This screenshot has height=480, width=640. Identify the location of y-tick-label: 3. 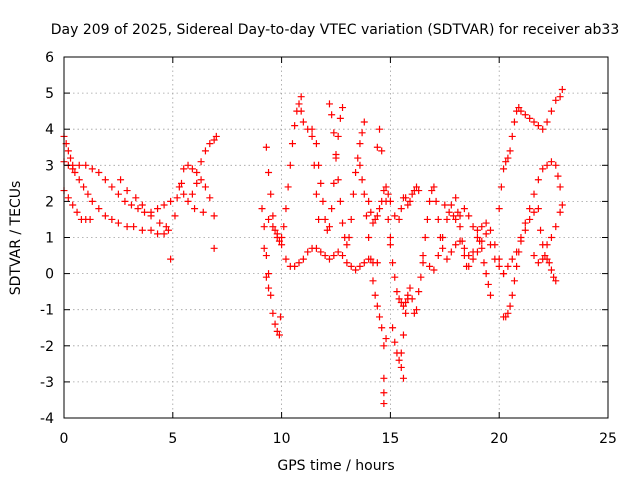
(49, 166).